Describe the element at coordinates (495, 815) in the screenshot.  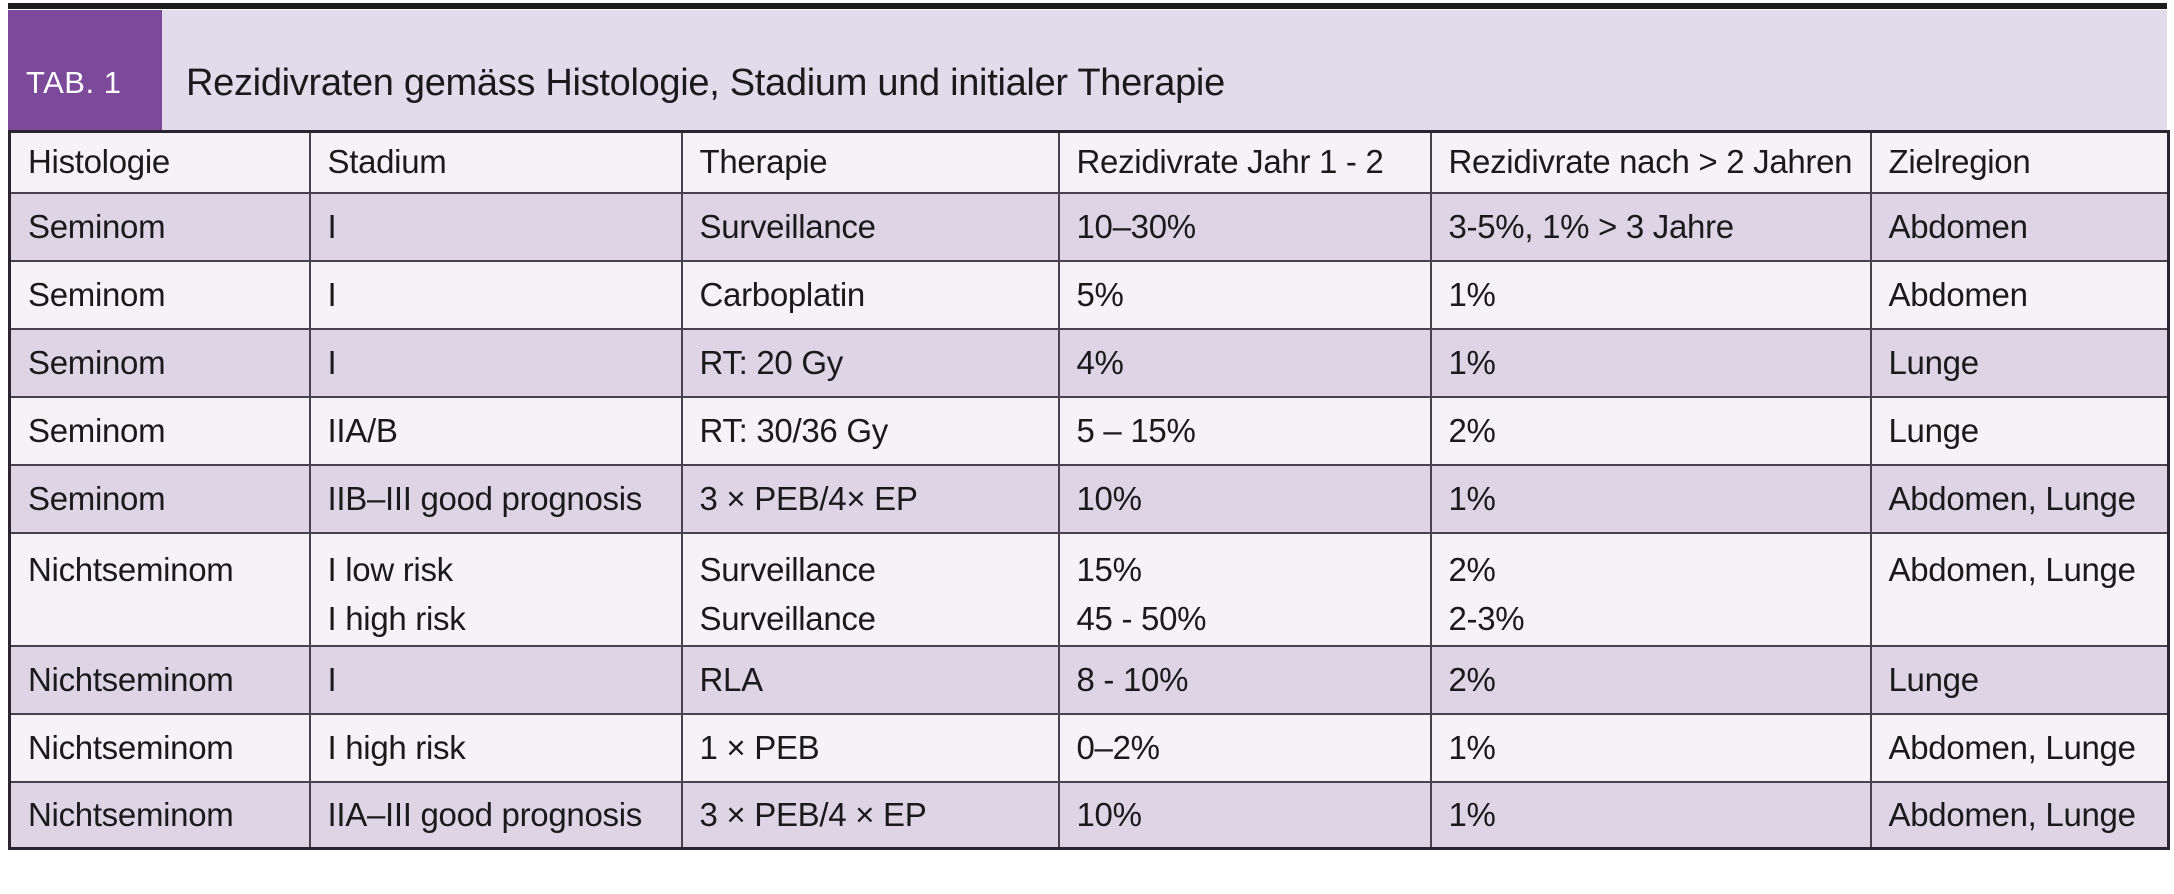
I see `cell-stadium: IIA–III good prognosis` at that location.